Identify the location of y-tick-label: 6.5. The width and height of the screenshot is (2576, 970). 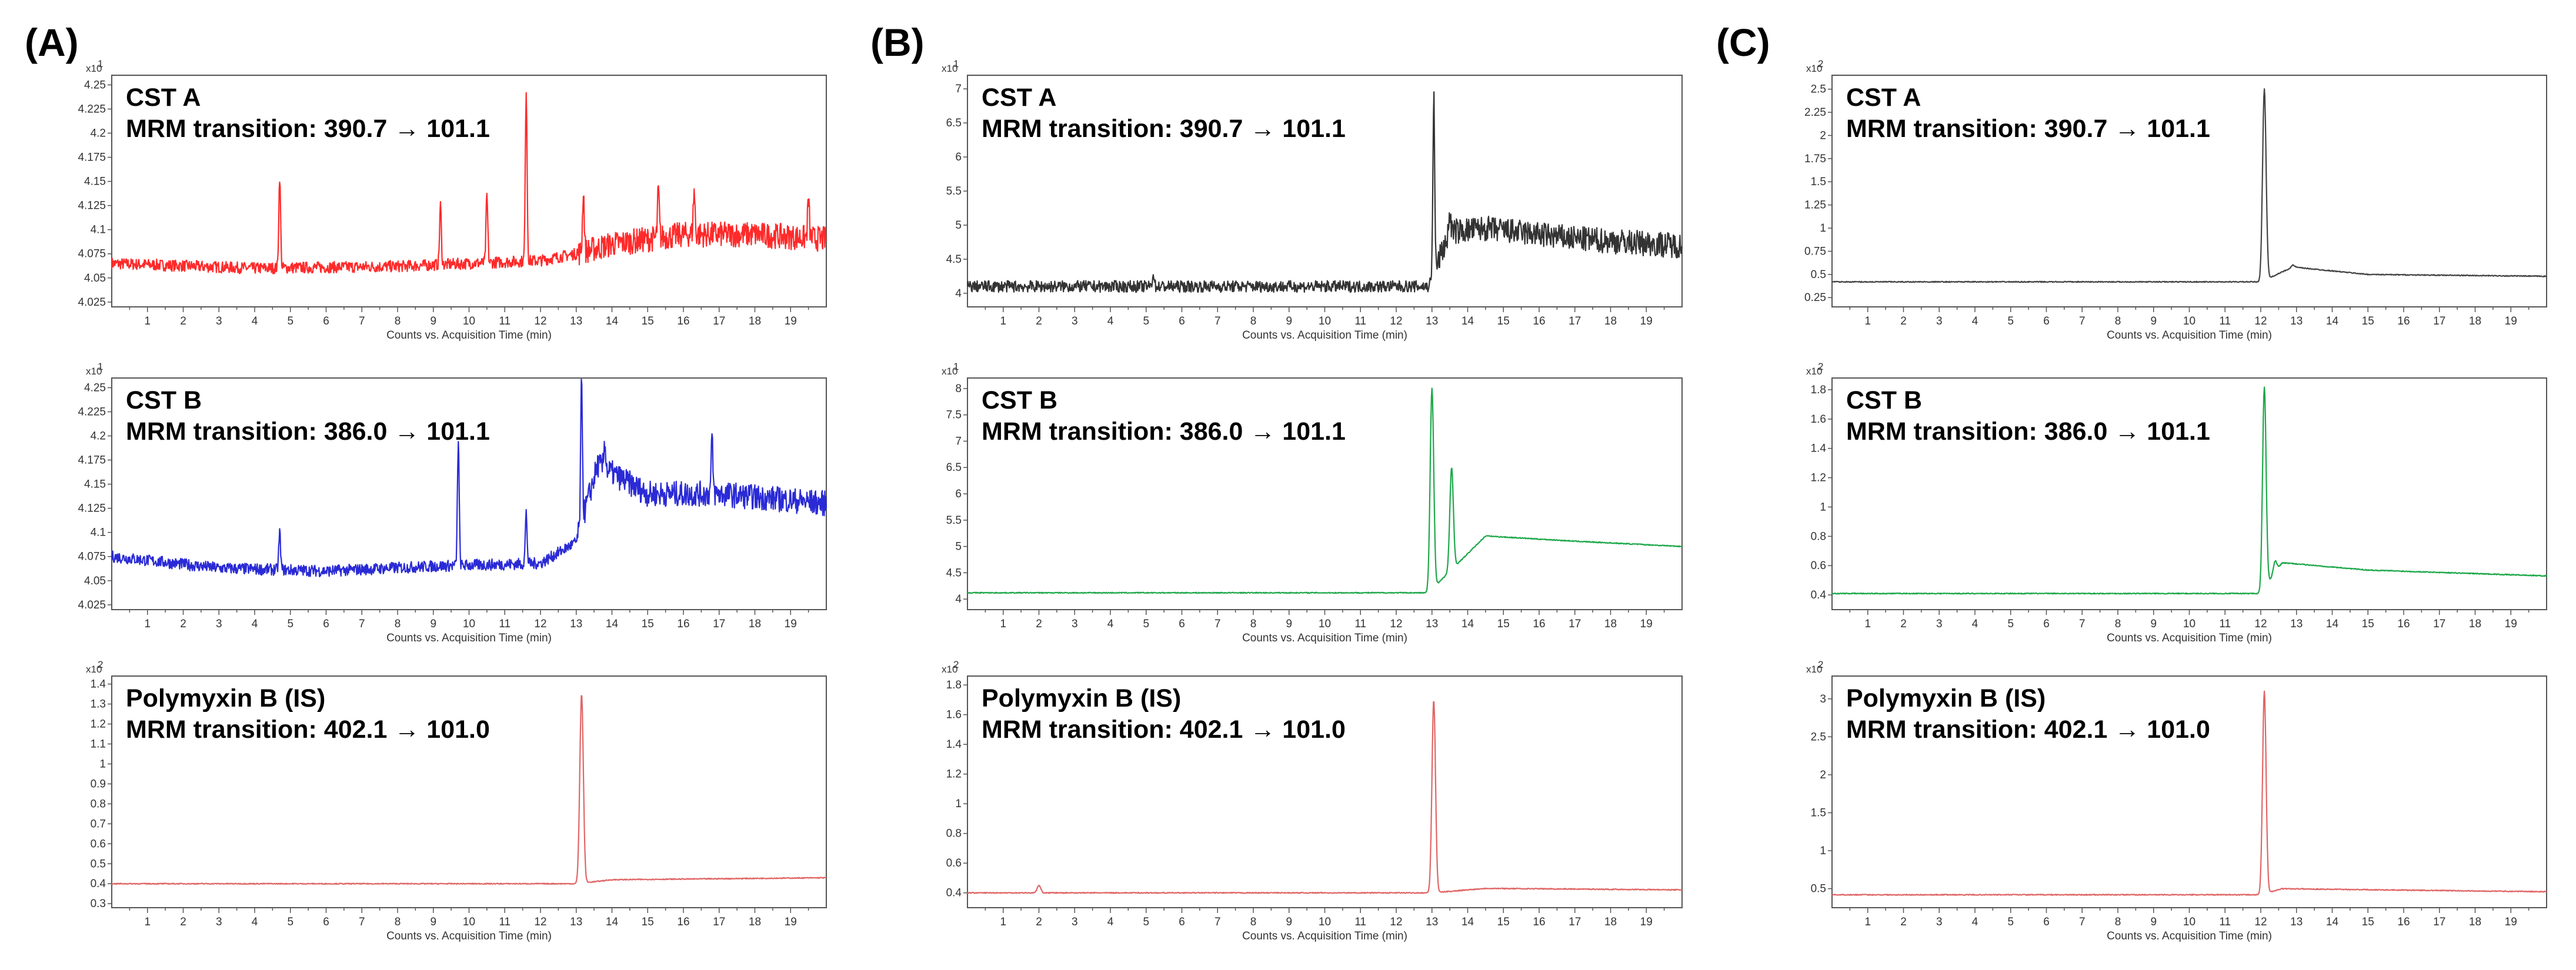
(954, 123).